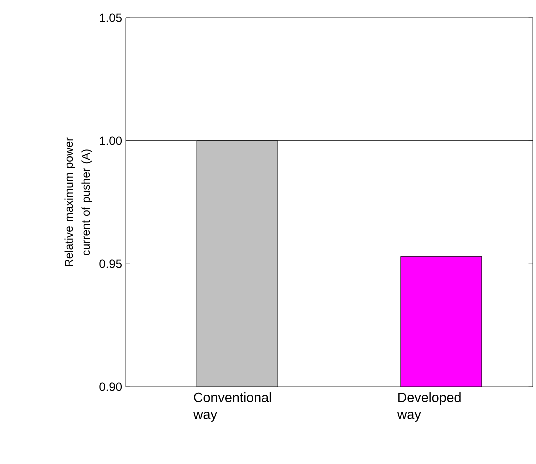  Describe the element at coordinates (111, 264) in the screenshot. I see `y-tick-label: 0.95` at that location.